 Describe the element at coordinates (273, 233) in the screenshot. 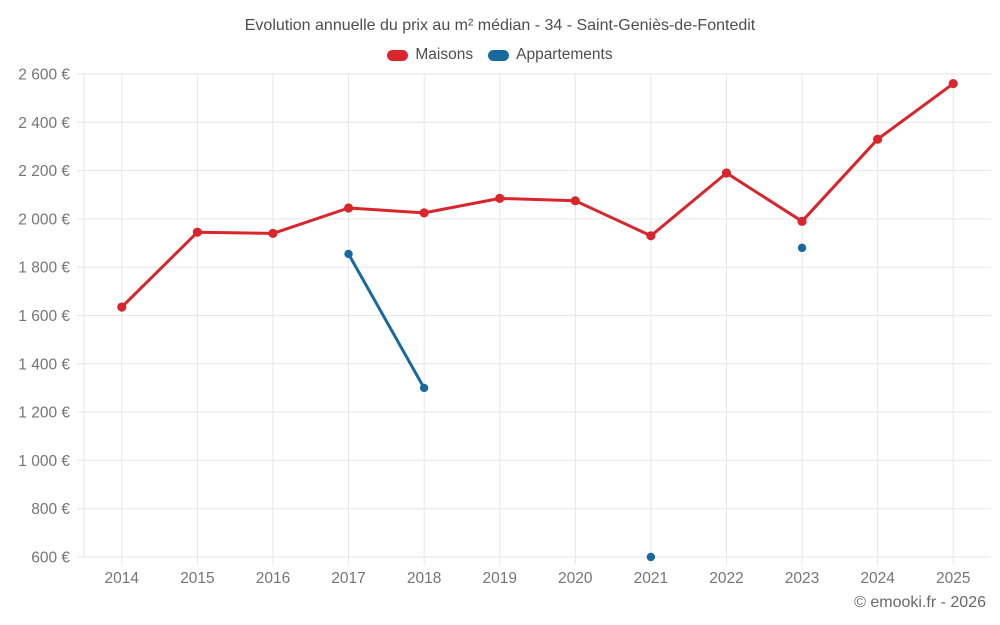

I see `data-point-maisons-2016` at that location.